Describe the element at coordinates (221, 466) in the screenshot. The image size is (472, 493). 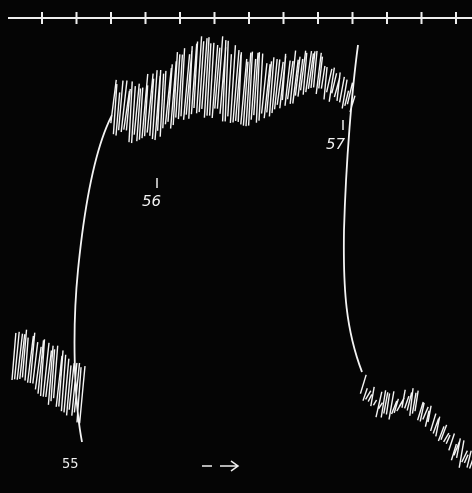
I see `direction-arrow` at that location.